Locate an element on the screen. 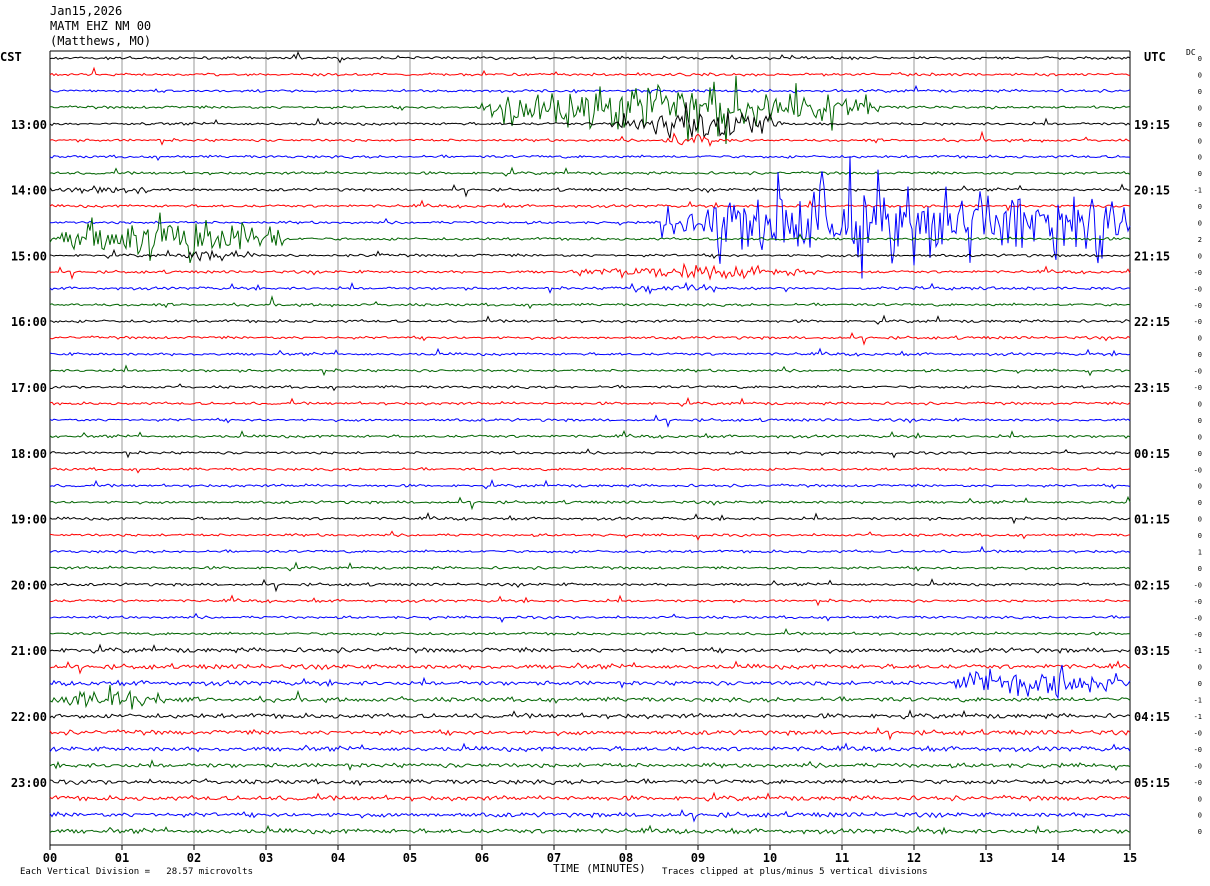  x-tick-label: 09 is located at coordinates (698, 858).